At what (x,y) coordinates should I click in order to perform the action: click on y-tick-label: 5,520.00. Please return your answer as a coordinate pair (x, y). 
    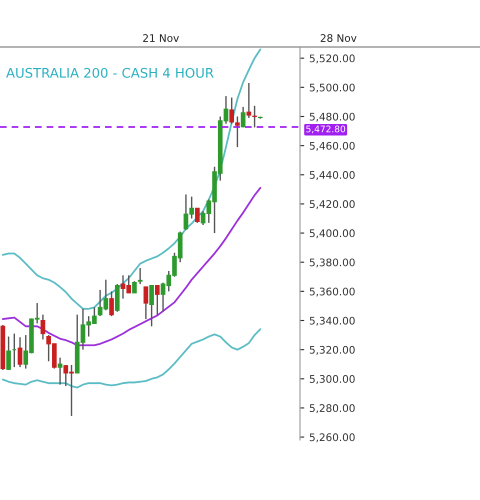
    Looking at the image, I should click on (332, 59).